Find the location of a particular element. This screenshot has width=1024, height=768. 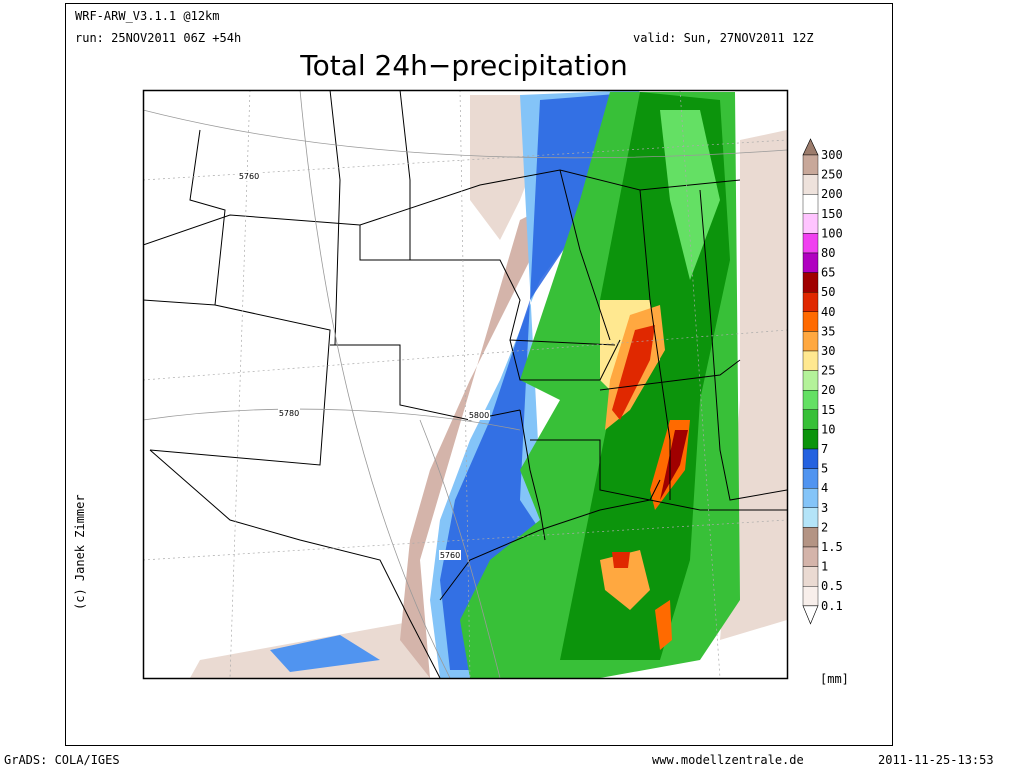

colorbar-label: 4 is located at coordinates (824, 488).